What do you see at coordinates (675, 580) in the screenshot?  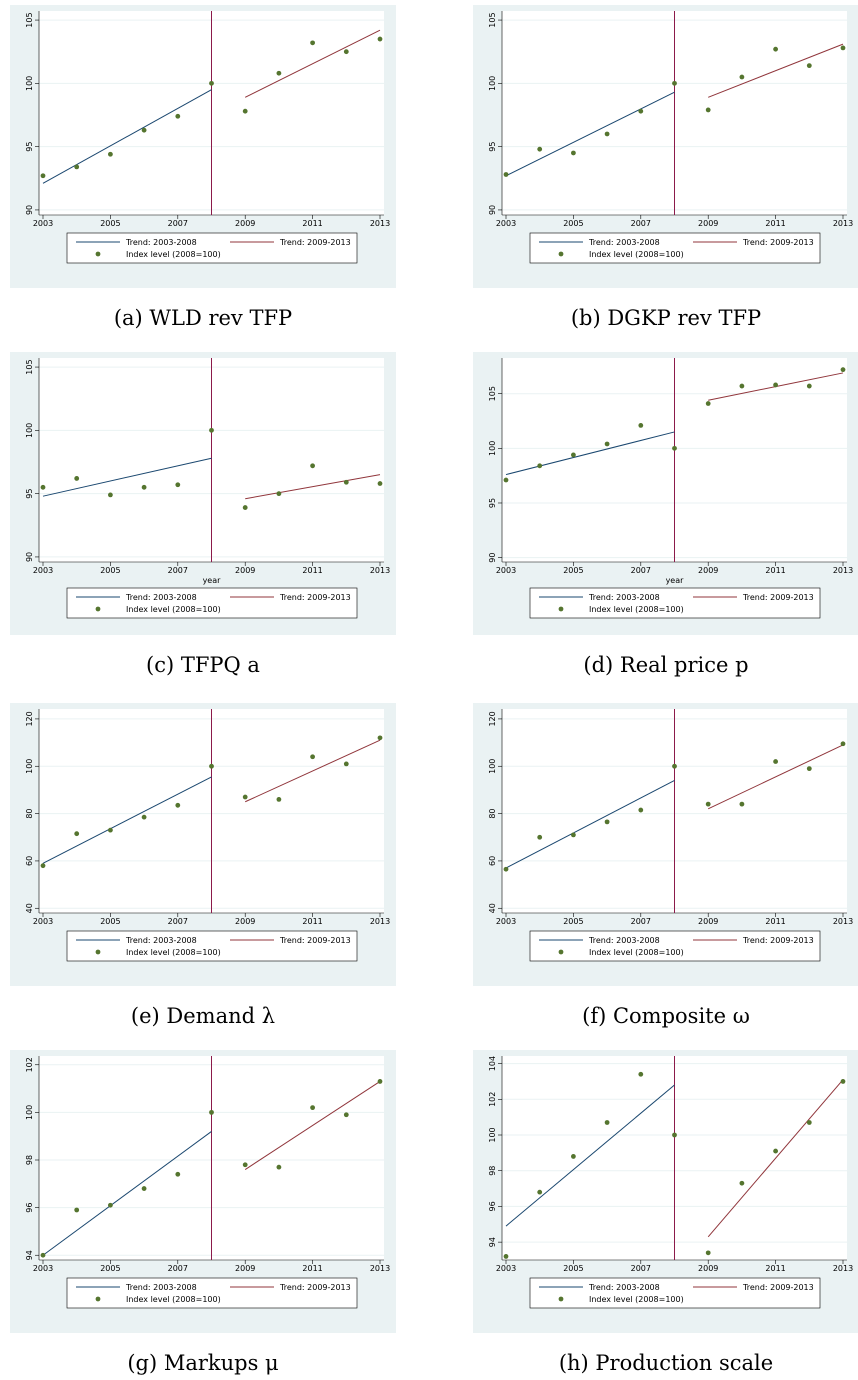 I see `x-axis-label: year` at bounding box center [675, 580].